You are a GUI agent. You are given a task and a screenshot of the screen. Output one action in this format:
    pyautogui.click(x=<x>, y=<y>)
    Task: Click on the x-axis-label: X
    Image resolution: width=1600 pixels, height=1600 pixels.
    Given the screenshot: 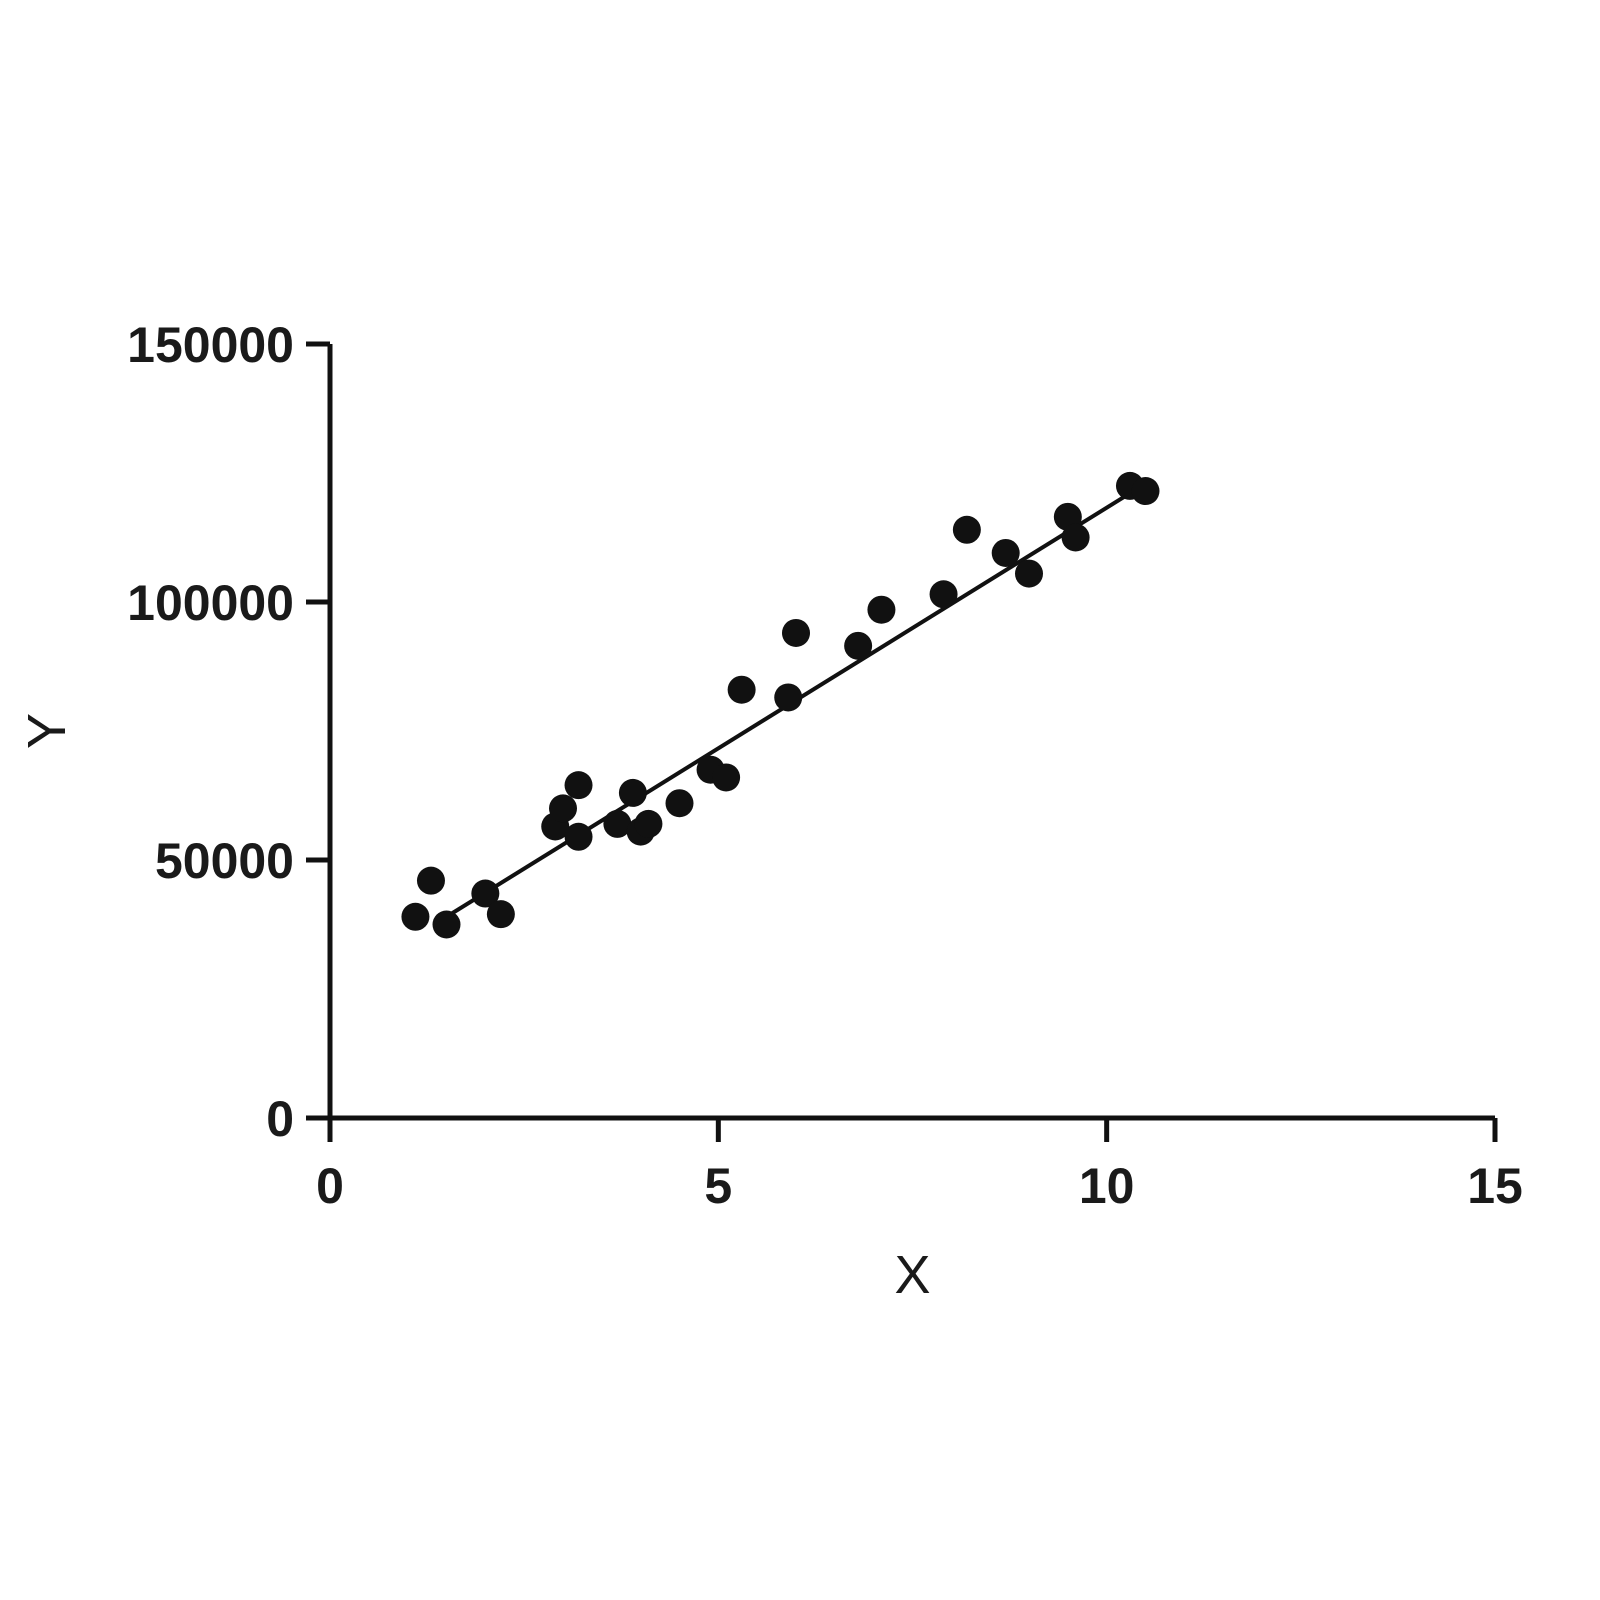 What is the action you would take?
    pyautogui.click(x=912, y=1275)
    